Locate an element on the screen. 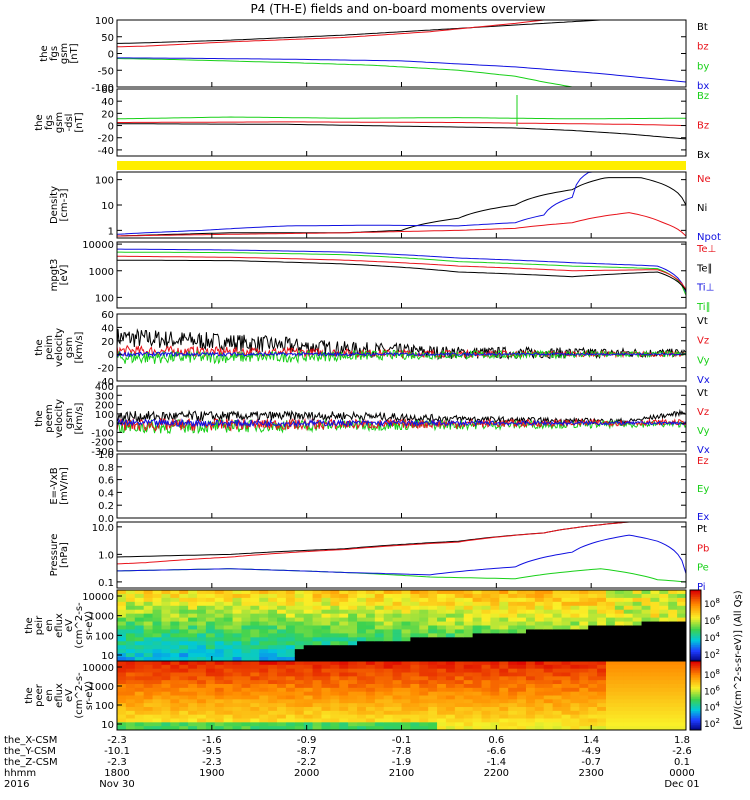 The image size is (750, 800). colorbar-tick-label: 104 is located at coordinates (712, 637).